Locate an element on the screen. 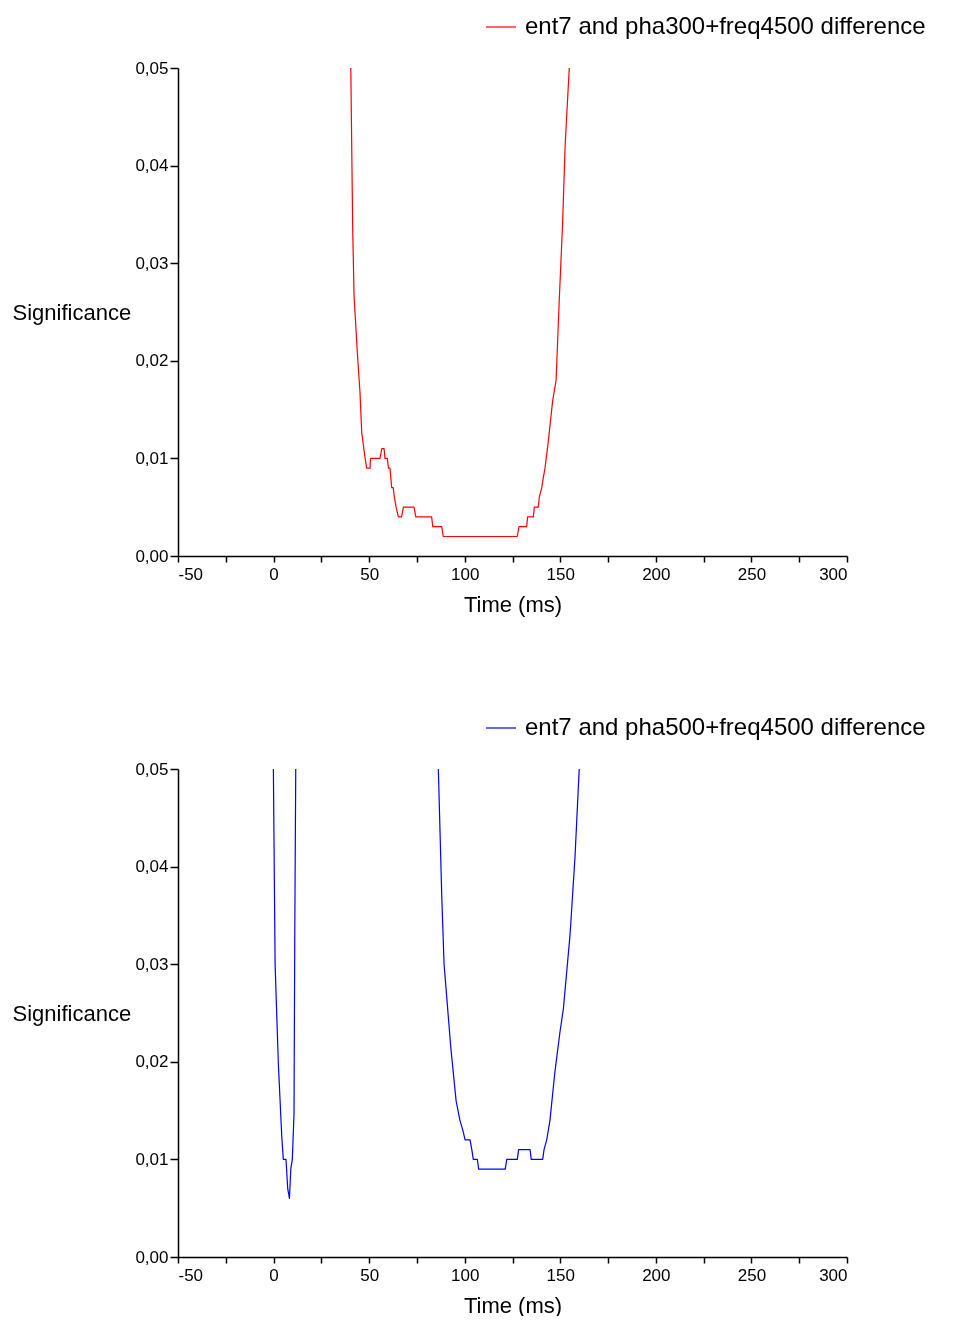  line-series is located at coordinates (460, 303).